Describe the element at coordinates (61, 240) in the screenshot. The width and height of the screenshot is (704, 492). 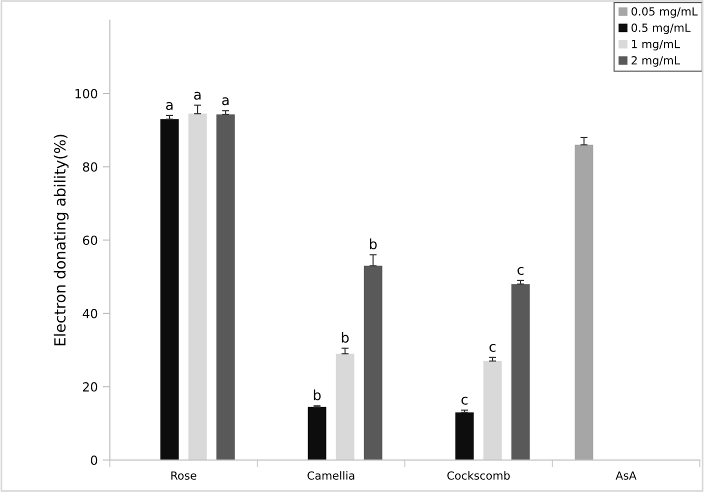
I see `y-axis-title: Electron donating ability(%)` at that location.